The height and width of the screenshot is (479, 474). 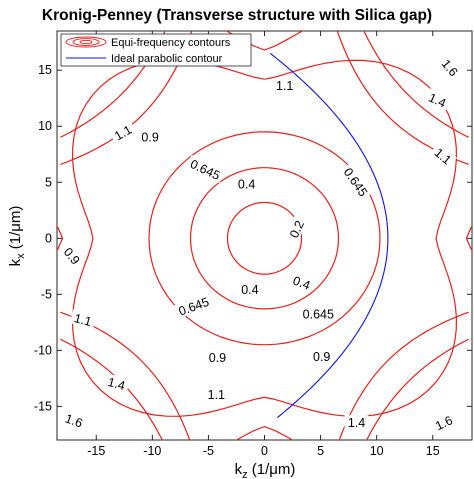 I want to click on x-tick-label: -15, so click(x=96, y=451).